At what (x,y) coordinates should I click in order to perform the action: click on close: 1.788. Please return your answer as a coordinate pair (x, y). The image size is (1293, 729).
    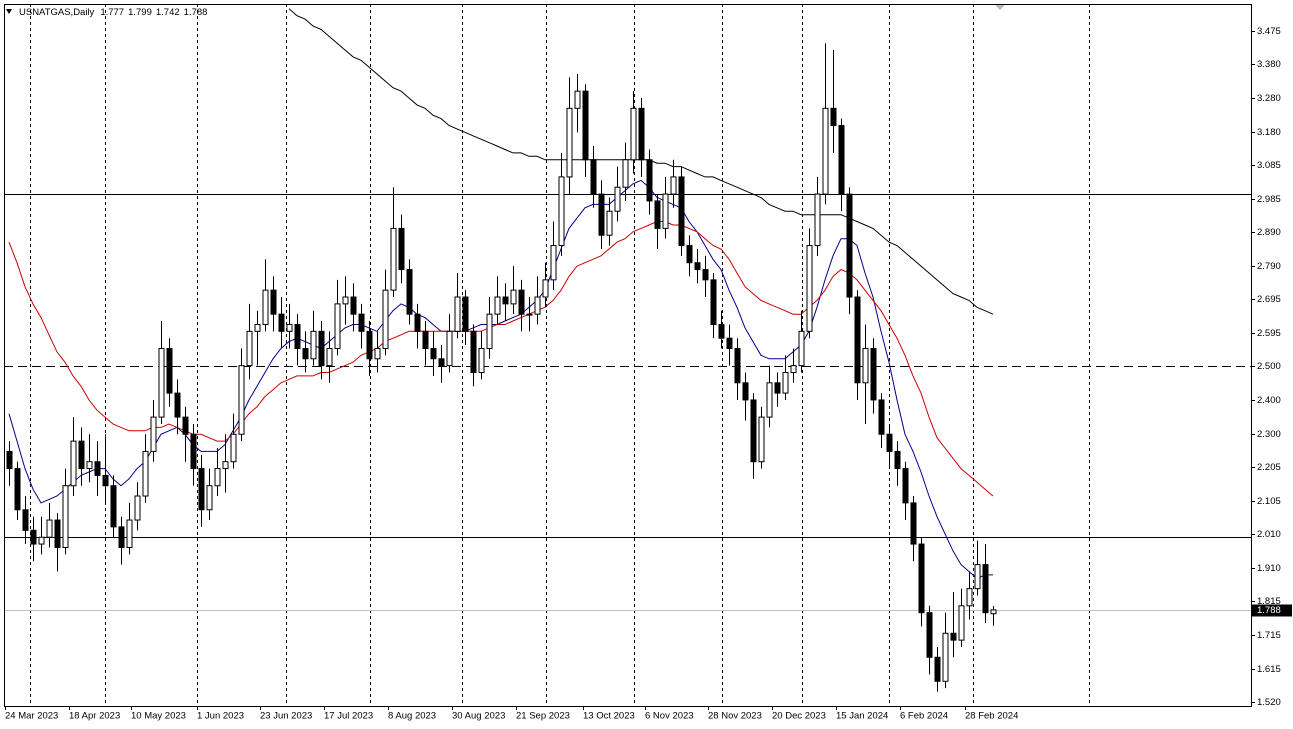
    Looking at the image, I should click on (196, 12).